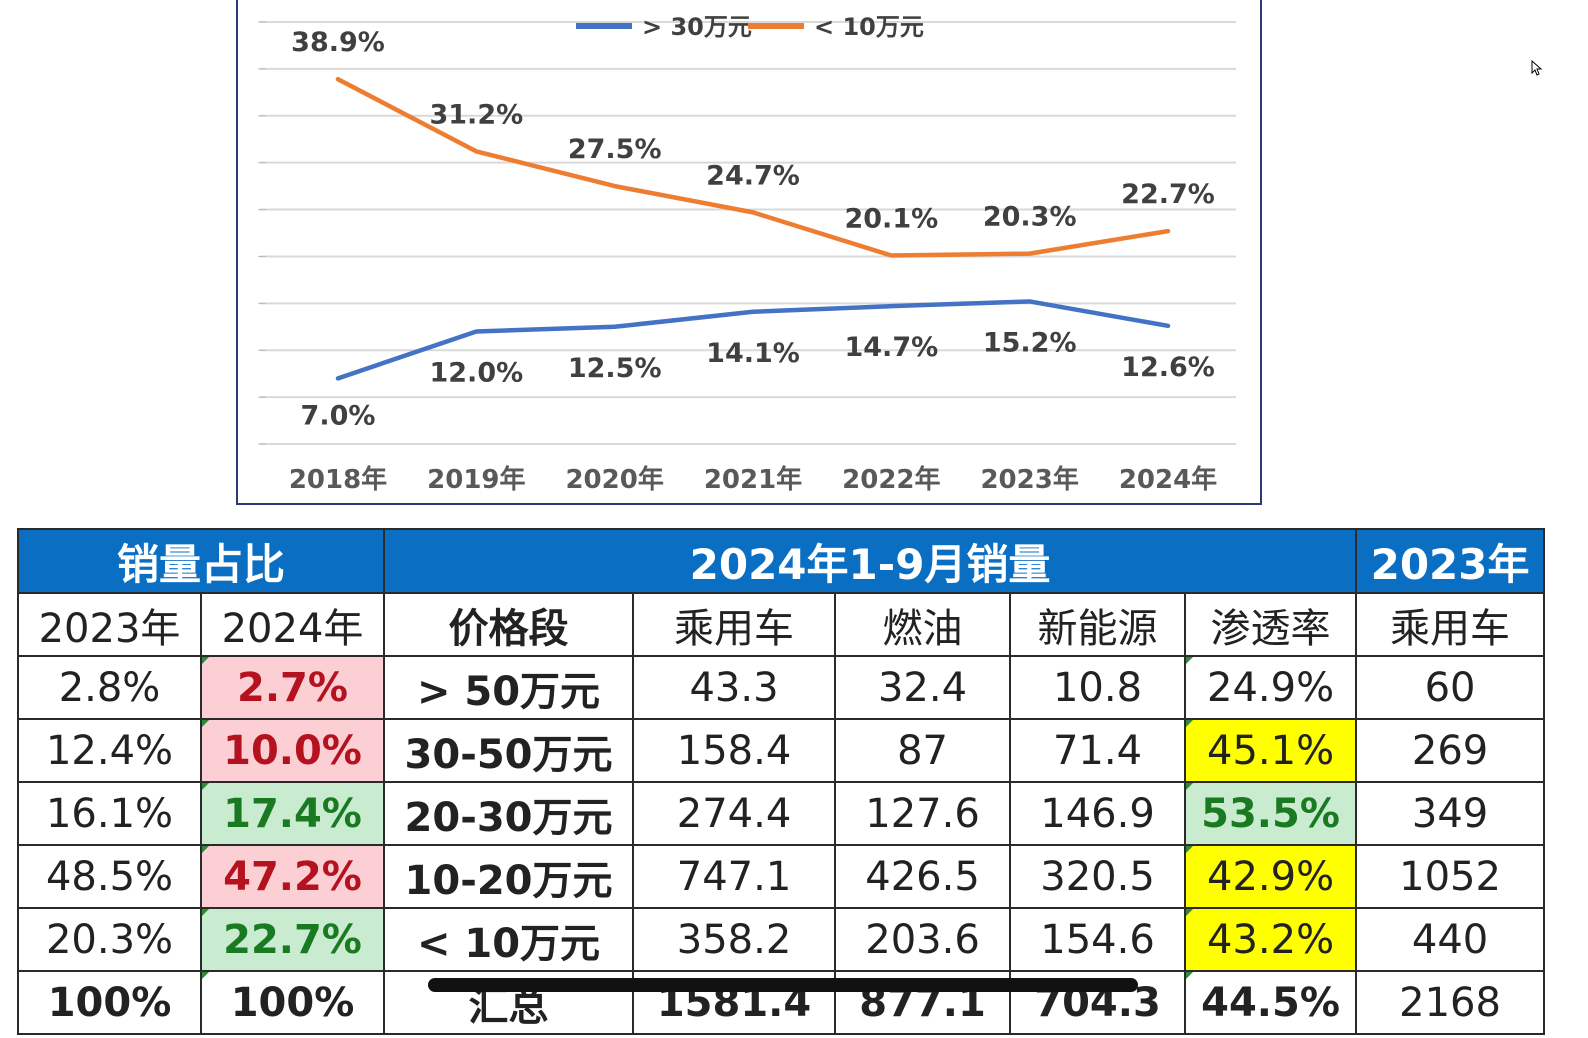 The height and width of the screenshot is (1038, 1588). Describe the element at coordinates (509, 939) in the screenshot. I see `price-segment-cell: < 10万元` at that location.